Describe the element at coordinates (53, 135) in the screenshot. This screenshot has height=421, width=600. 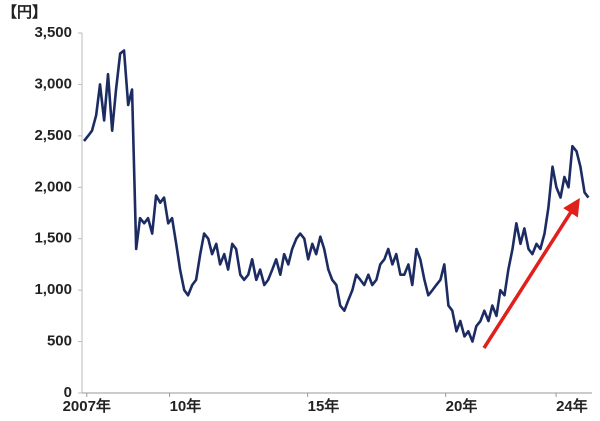
I see `y-tick-label: 2,500` at that location.